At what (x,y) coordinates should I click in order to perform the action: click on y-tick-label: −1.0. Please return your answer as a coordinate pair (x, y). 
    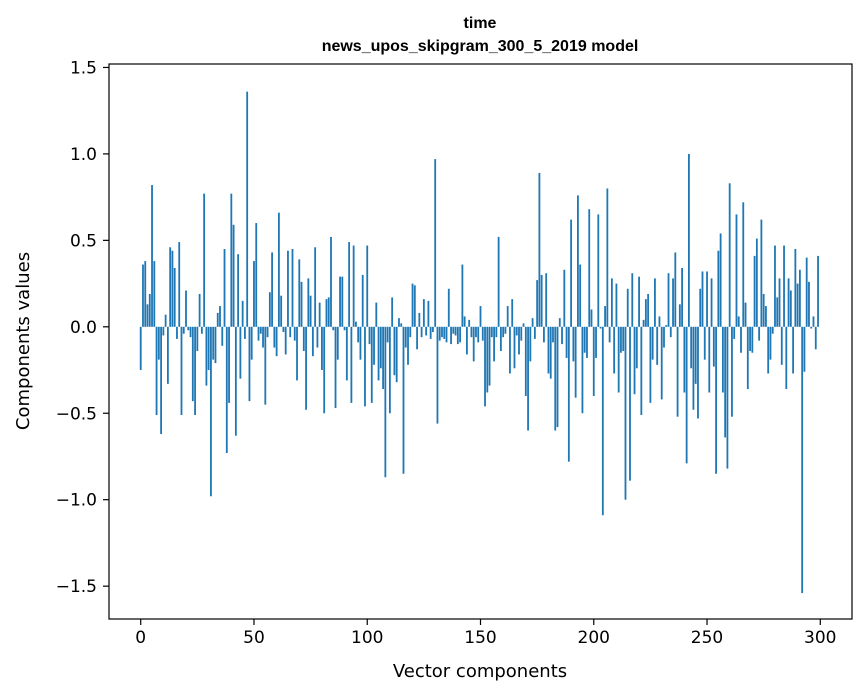
    Looking at the image, I should click on (76, 501).